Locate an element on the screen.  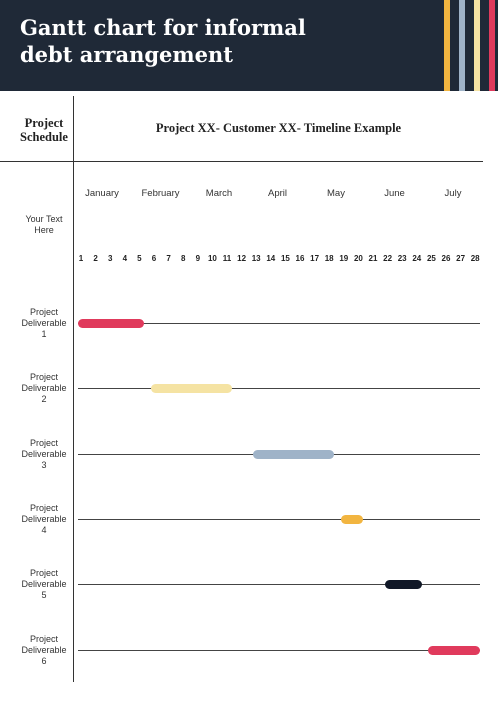
day-label: 26 is located at coordinates (446, 258).